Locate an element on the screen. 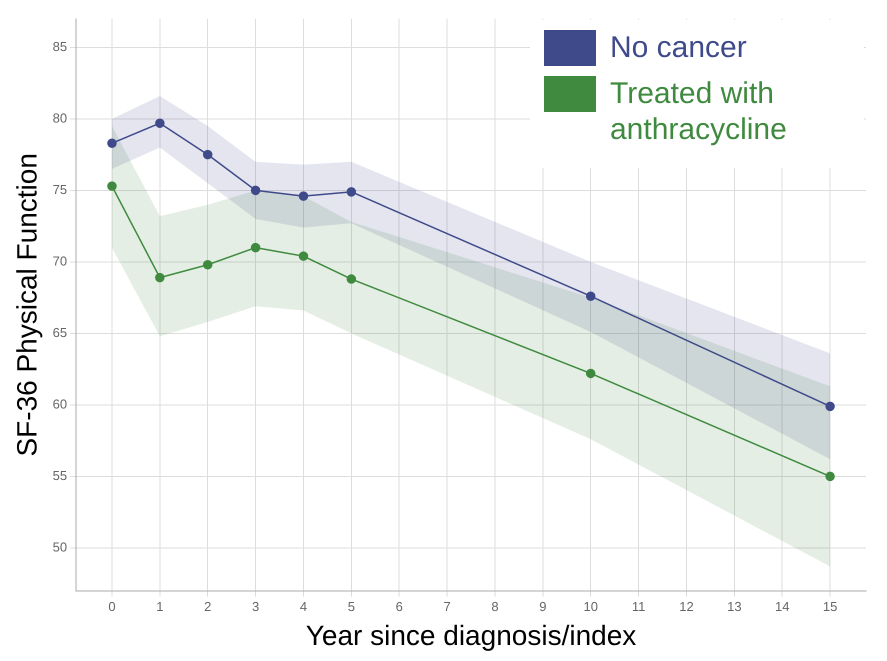 Image resolution: width=887 pixels, height=661 pixels. x-tick-label: 10 is located at coordinates (590, 606).